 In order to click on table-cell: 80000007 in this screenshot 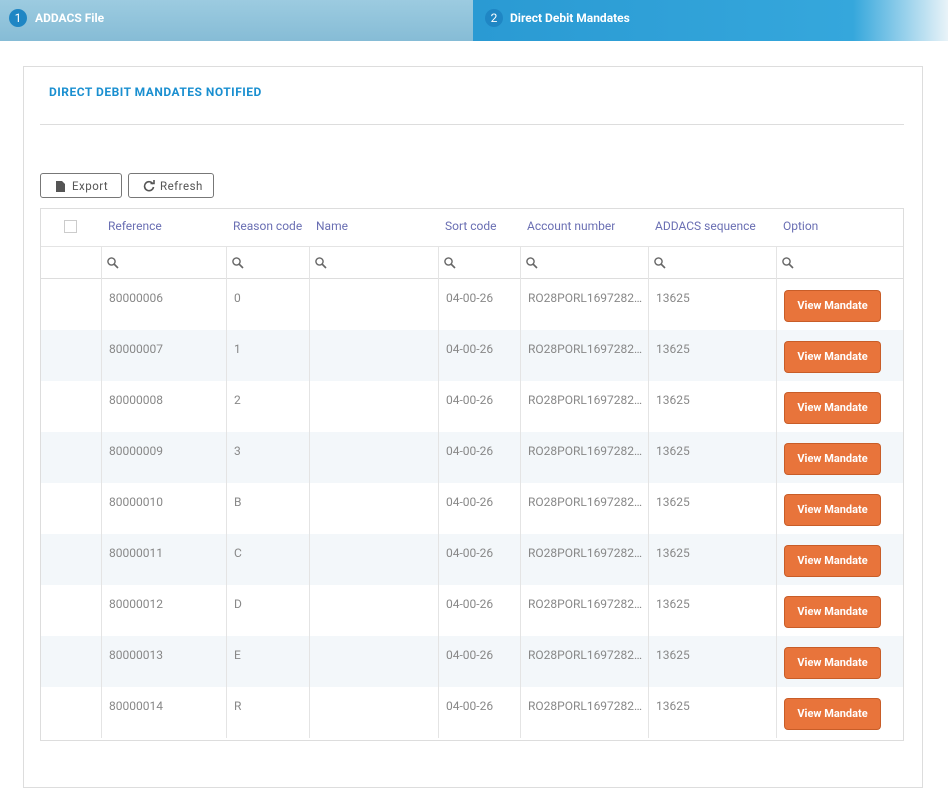, I will do `click(136, 349)`.